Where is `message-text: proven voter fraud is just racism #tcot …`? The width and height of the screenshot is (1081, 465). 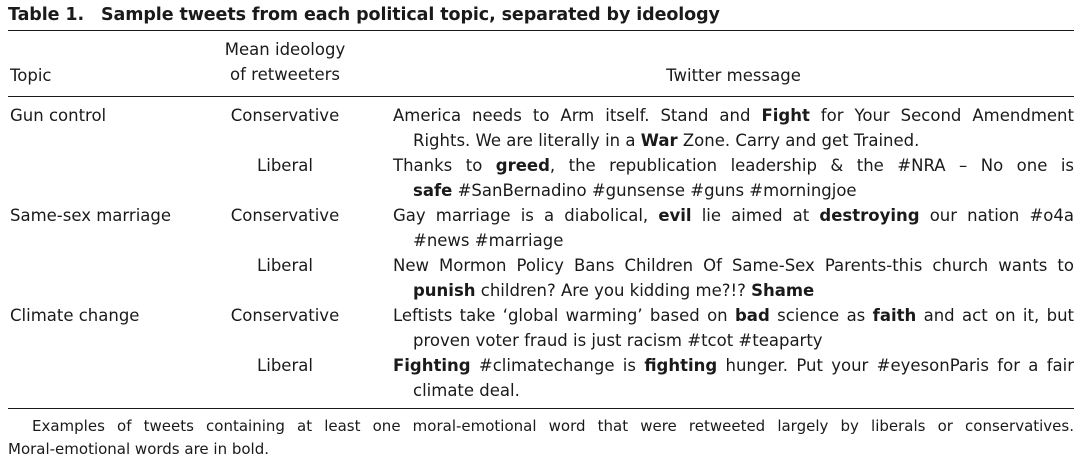
message-text: proven voter fraud is just racism #tcot … is located at coordinates (618, 340).